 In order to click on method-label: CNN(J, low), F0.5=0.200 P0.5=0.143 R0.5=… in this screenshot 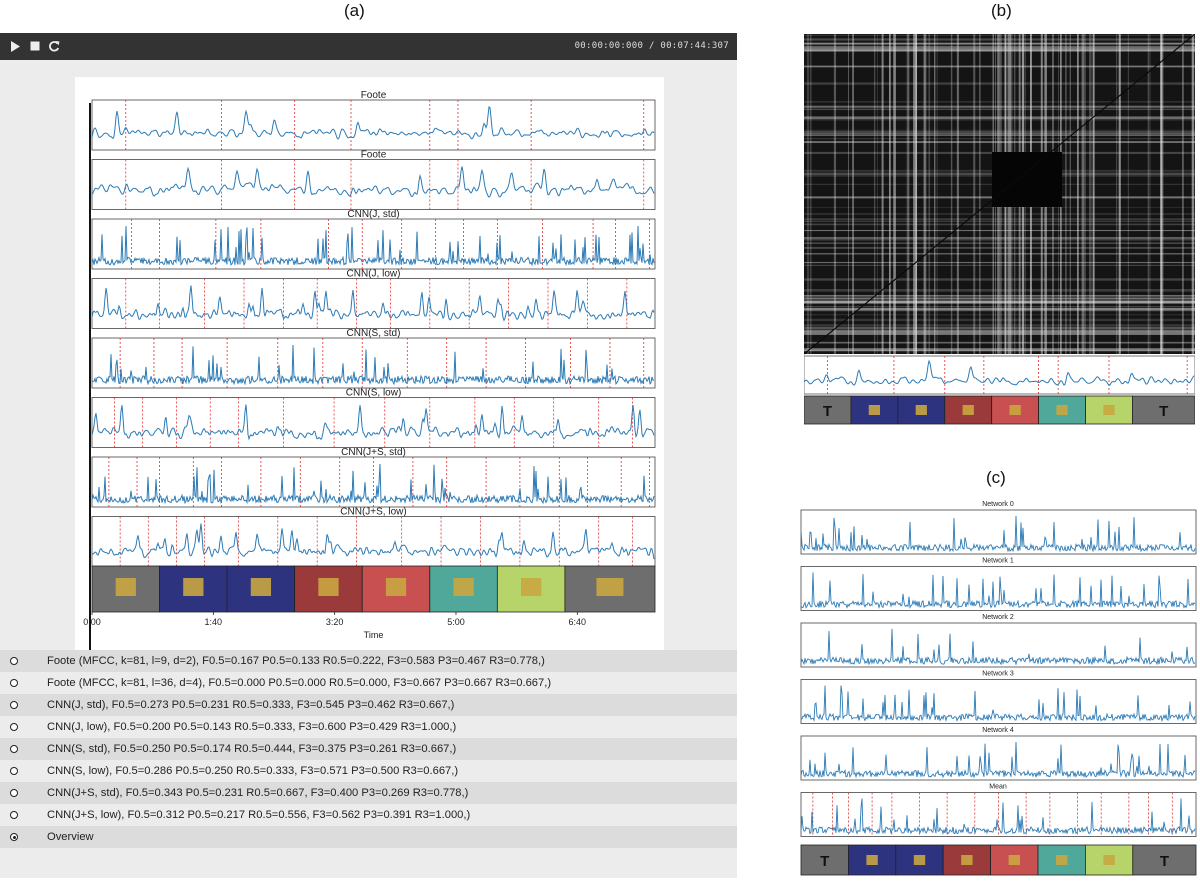, I will do `click(252, 727)`.